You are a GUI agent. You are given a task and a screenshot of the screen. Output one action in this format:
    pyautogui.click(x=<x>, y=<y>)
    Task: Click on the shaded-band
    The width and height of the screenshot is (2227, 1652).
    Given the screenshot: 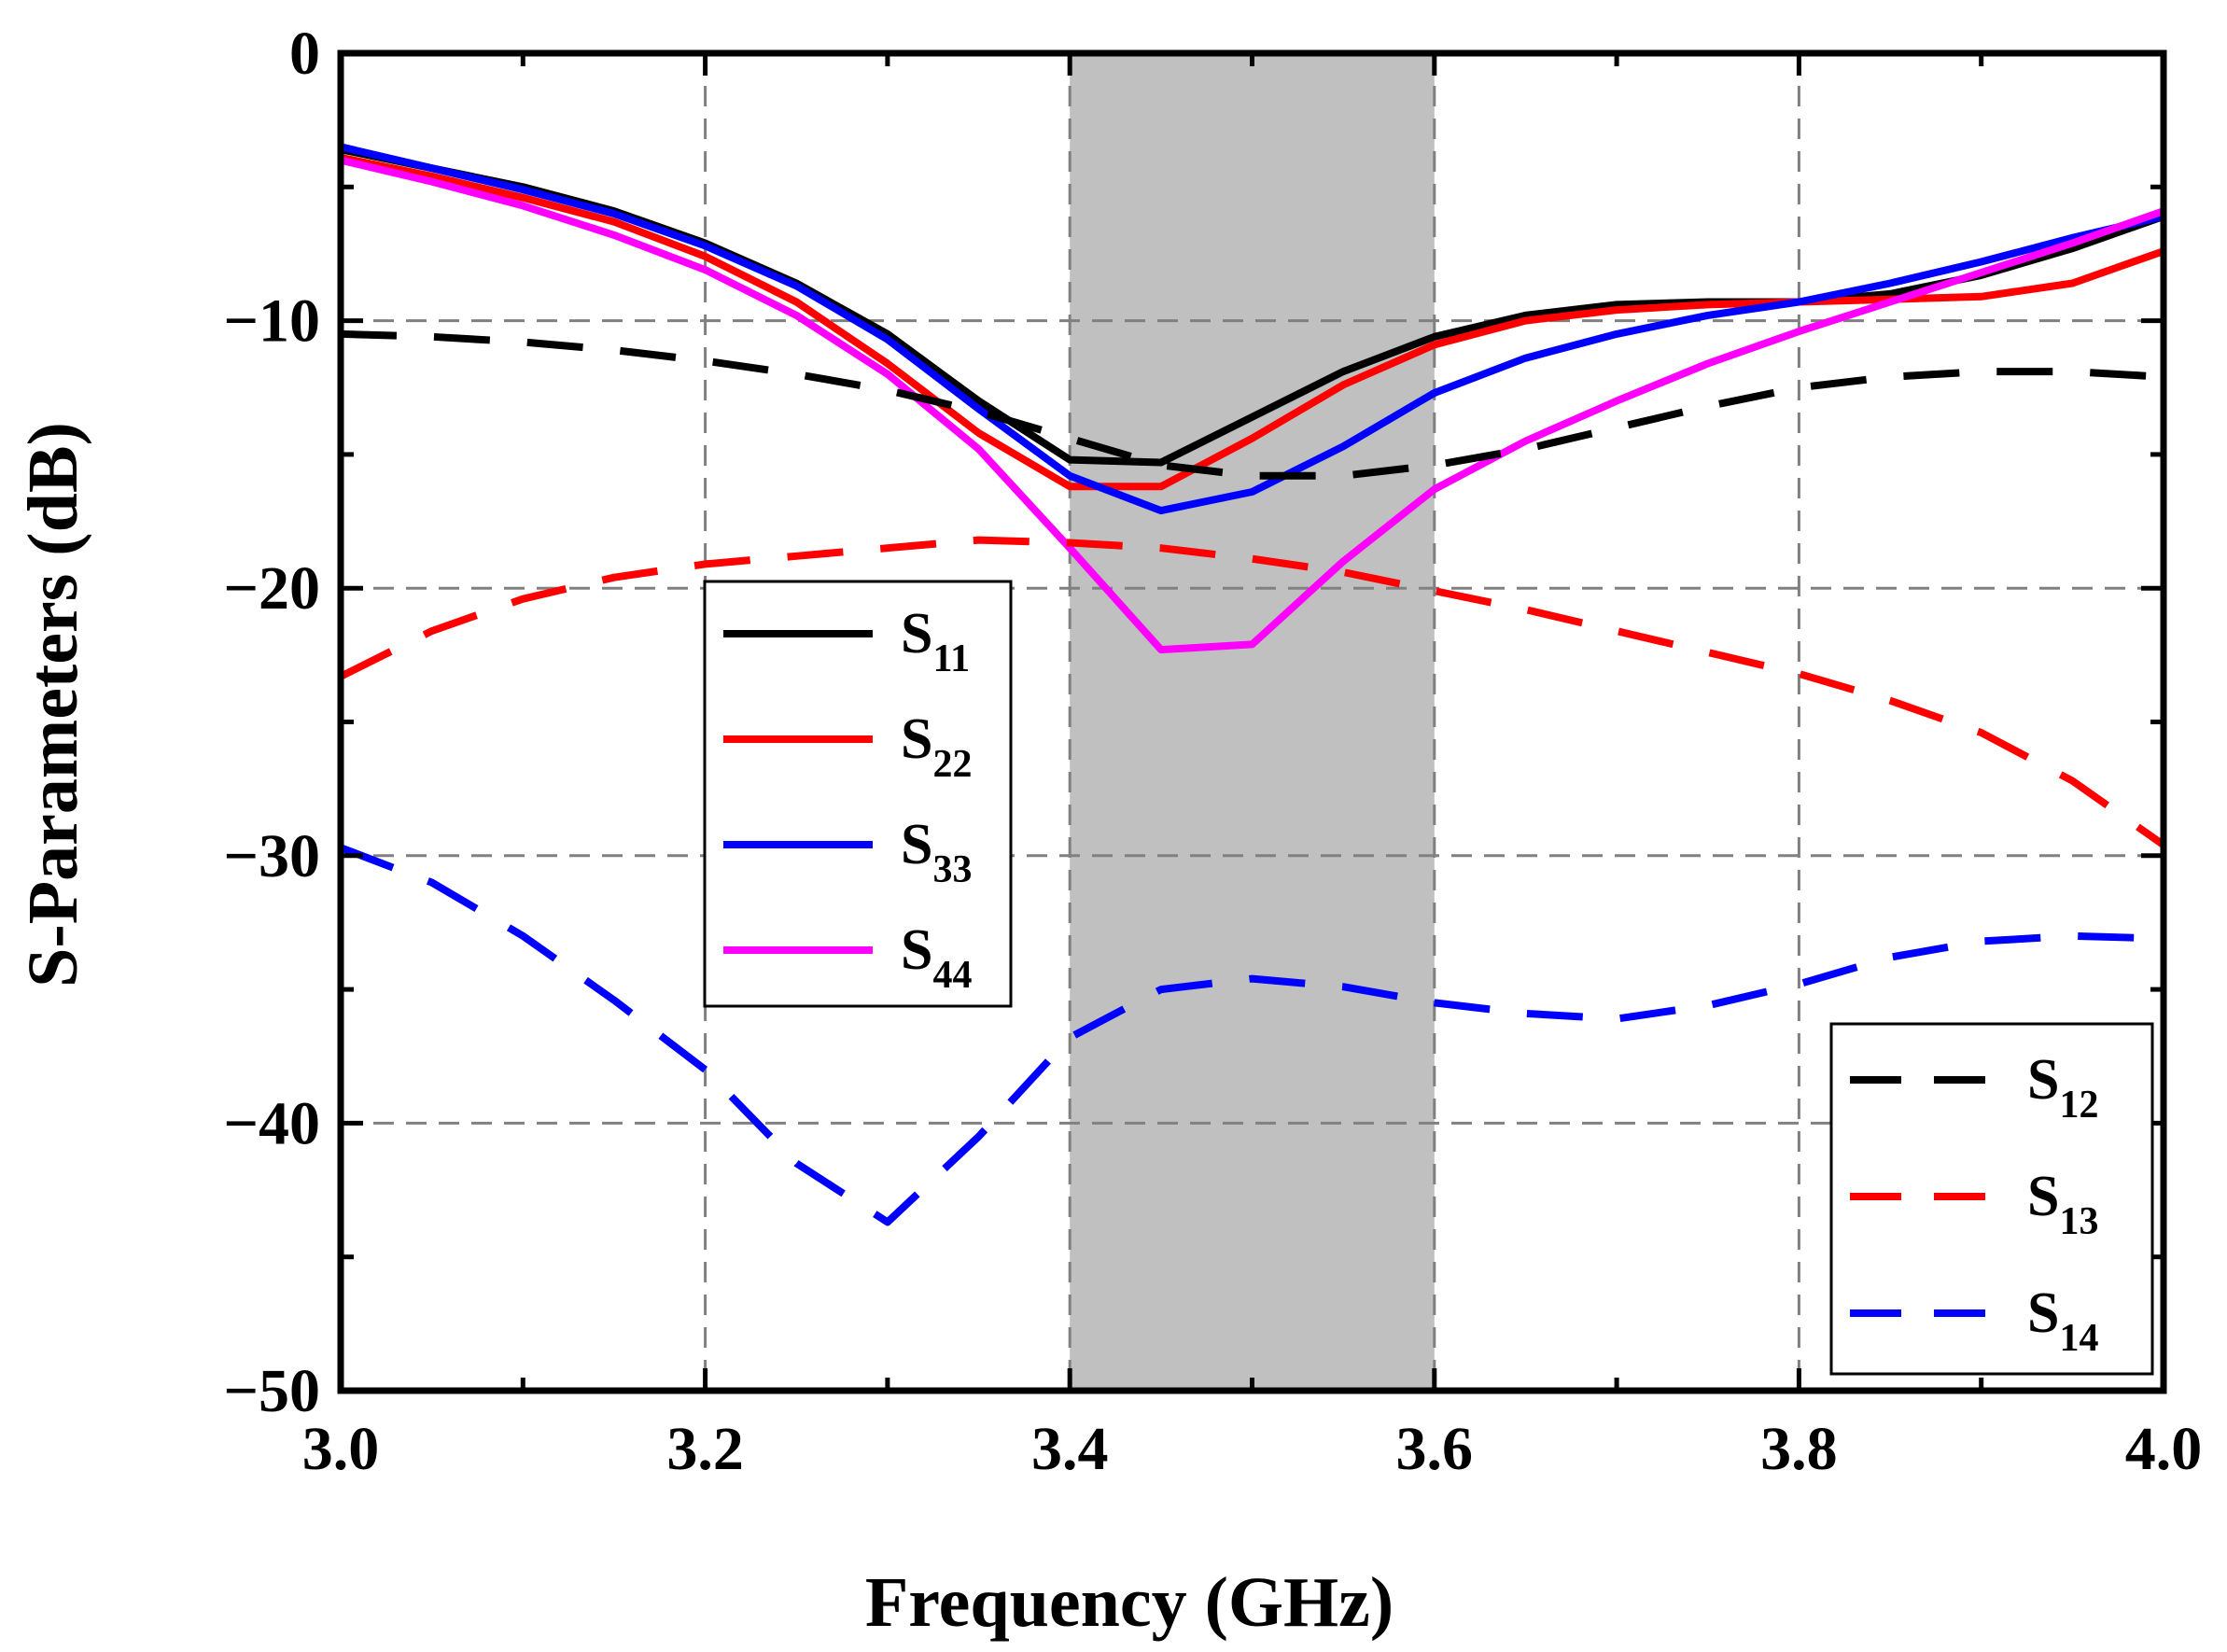 What is the action you would take?
    pyautogui.click(x=1252, y=722)
    